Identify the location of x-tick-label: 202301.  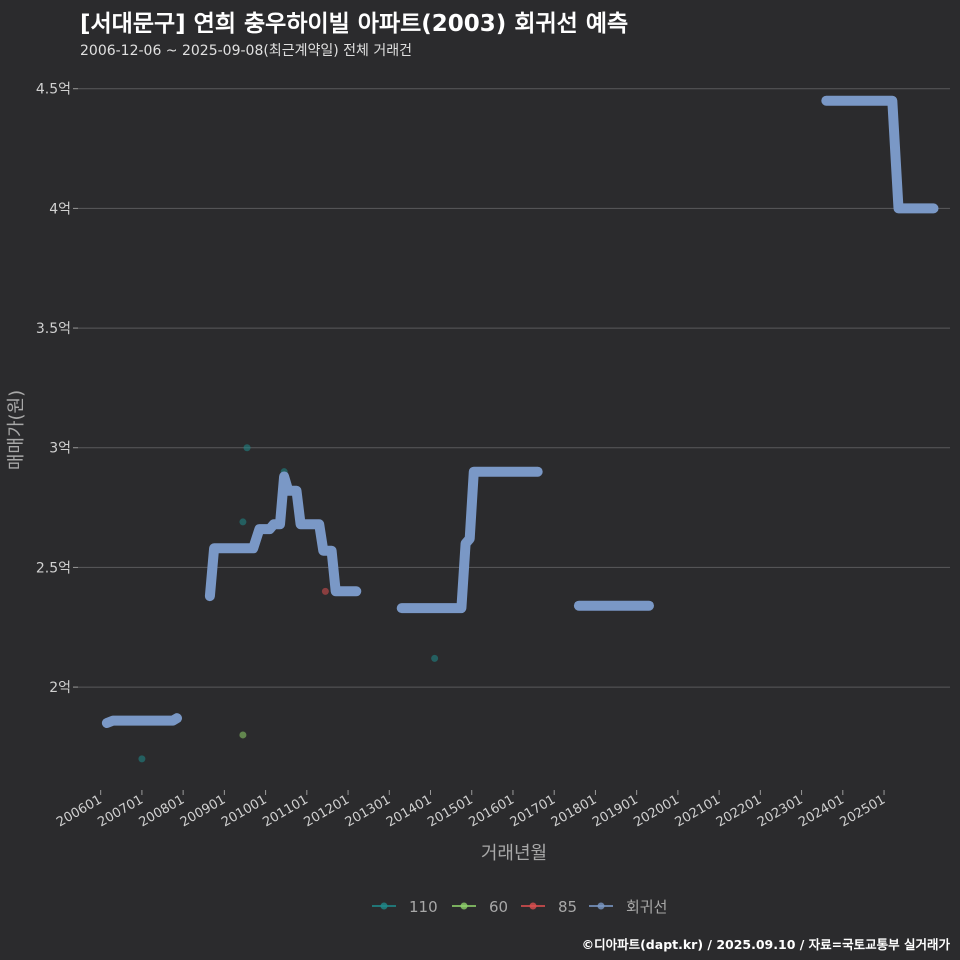
(780, 811).